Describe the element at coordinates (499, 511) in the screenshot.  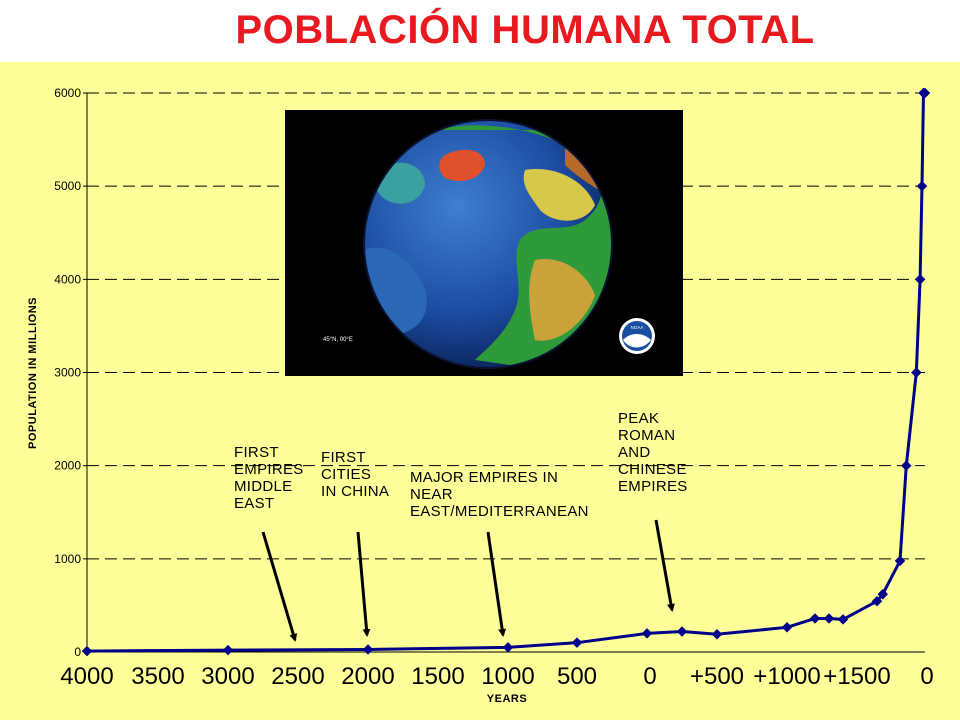
I see `annotation-line: EAST/MEDITERRANEAN` at that location.